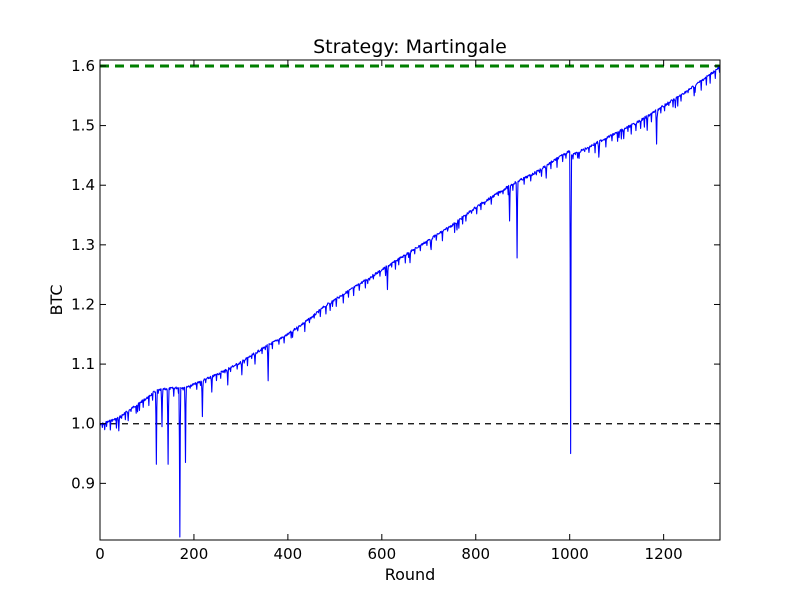 The width and height of the screenshot is (800, 600). Describe the element at coordinates (410, 47) in the screenshot. I see `chart-title: Strategy: Martingale` at that location.